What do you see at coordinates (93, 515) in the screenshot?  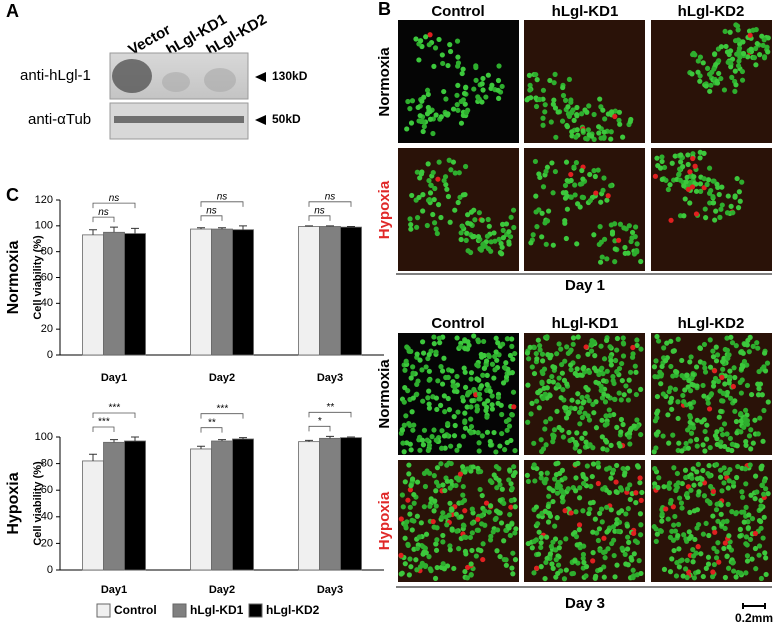 I see `bar` at bounding box center [93, 515].